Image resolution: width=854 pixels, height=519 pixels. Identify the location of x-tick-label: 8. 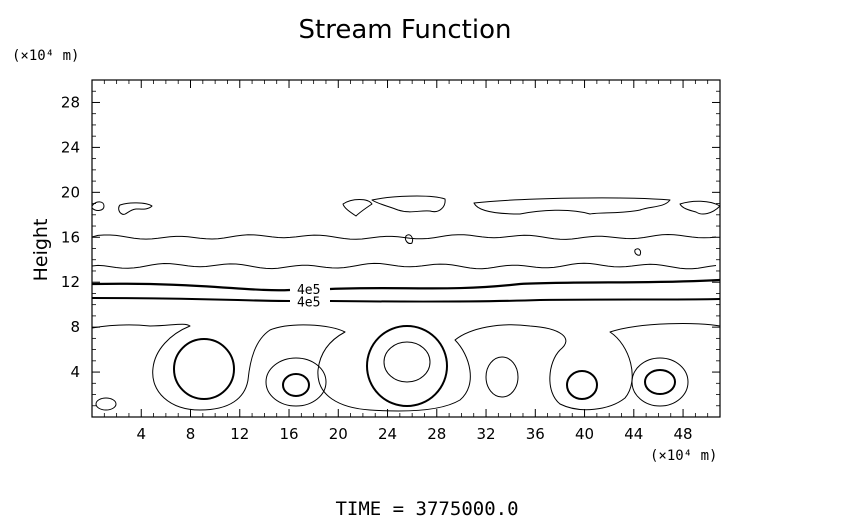
(191, 434).